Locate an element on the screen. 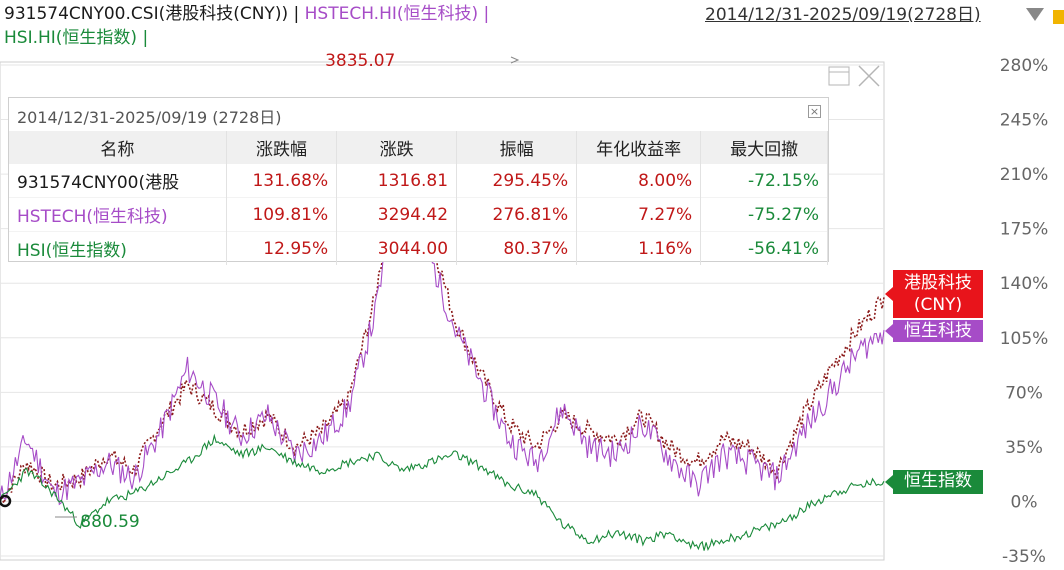 Image resolution: width=1064 pixels, height=570 pixels. row-change: 3294.42 is located at coordinates (397, 214).